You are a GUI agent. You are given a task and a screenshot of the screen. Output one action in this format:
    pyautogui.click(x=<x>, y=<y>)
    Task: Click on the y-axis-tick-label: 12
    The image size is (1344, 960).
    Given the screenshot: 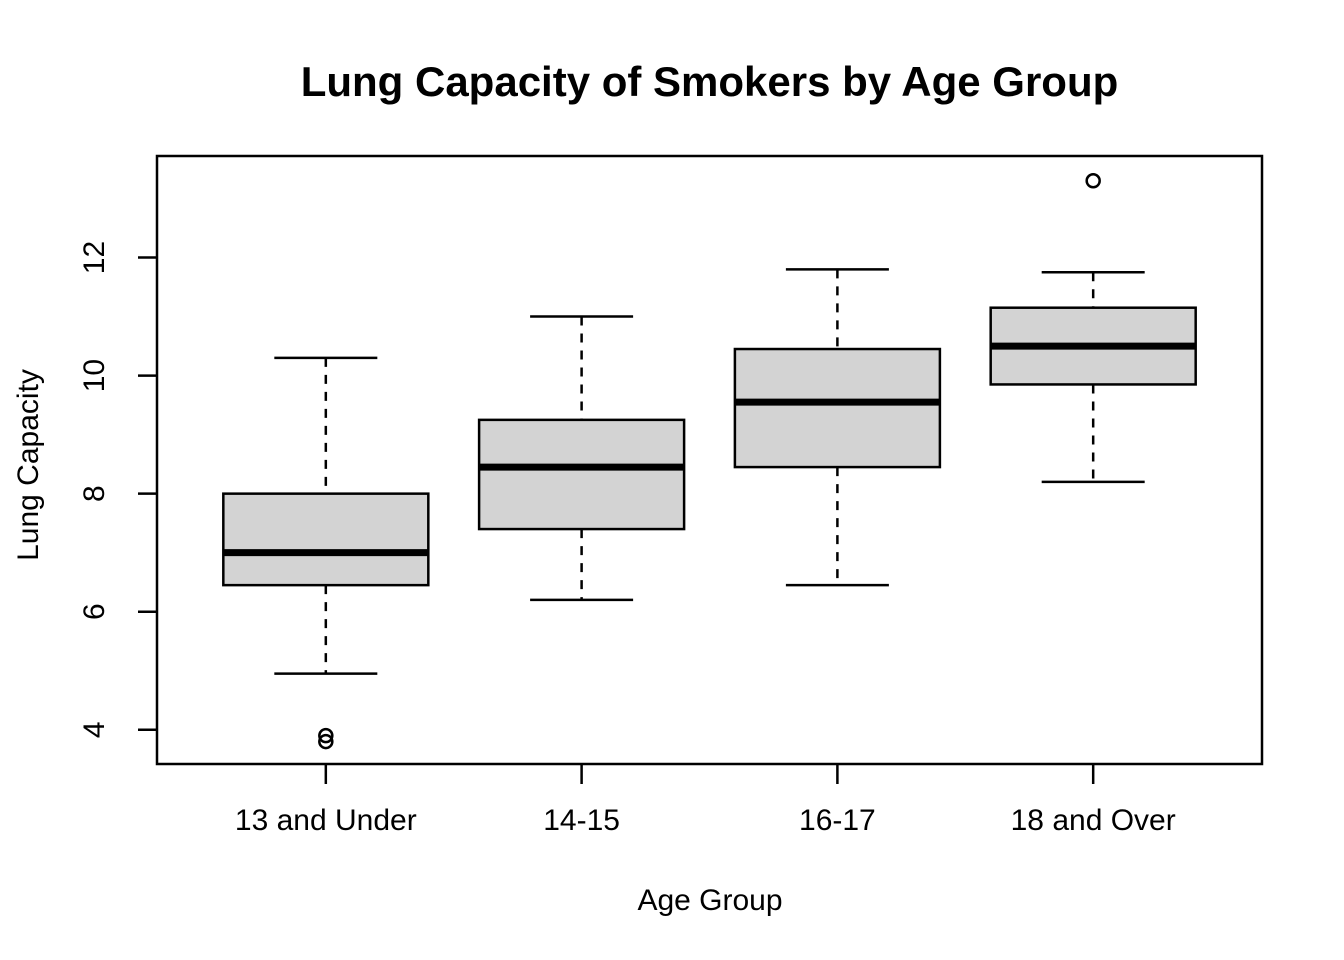 What is the action you would take?
    pyautogui.click(x=94, y=257)
    